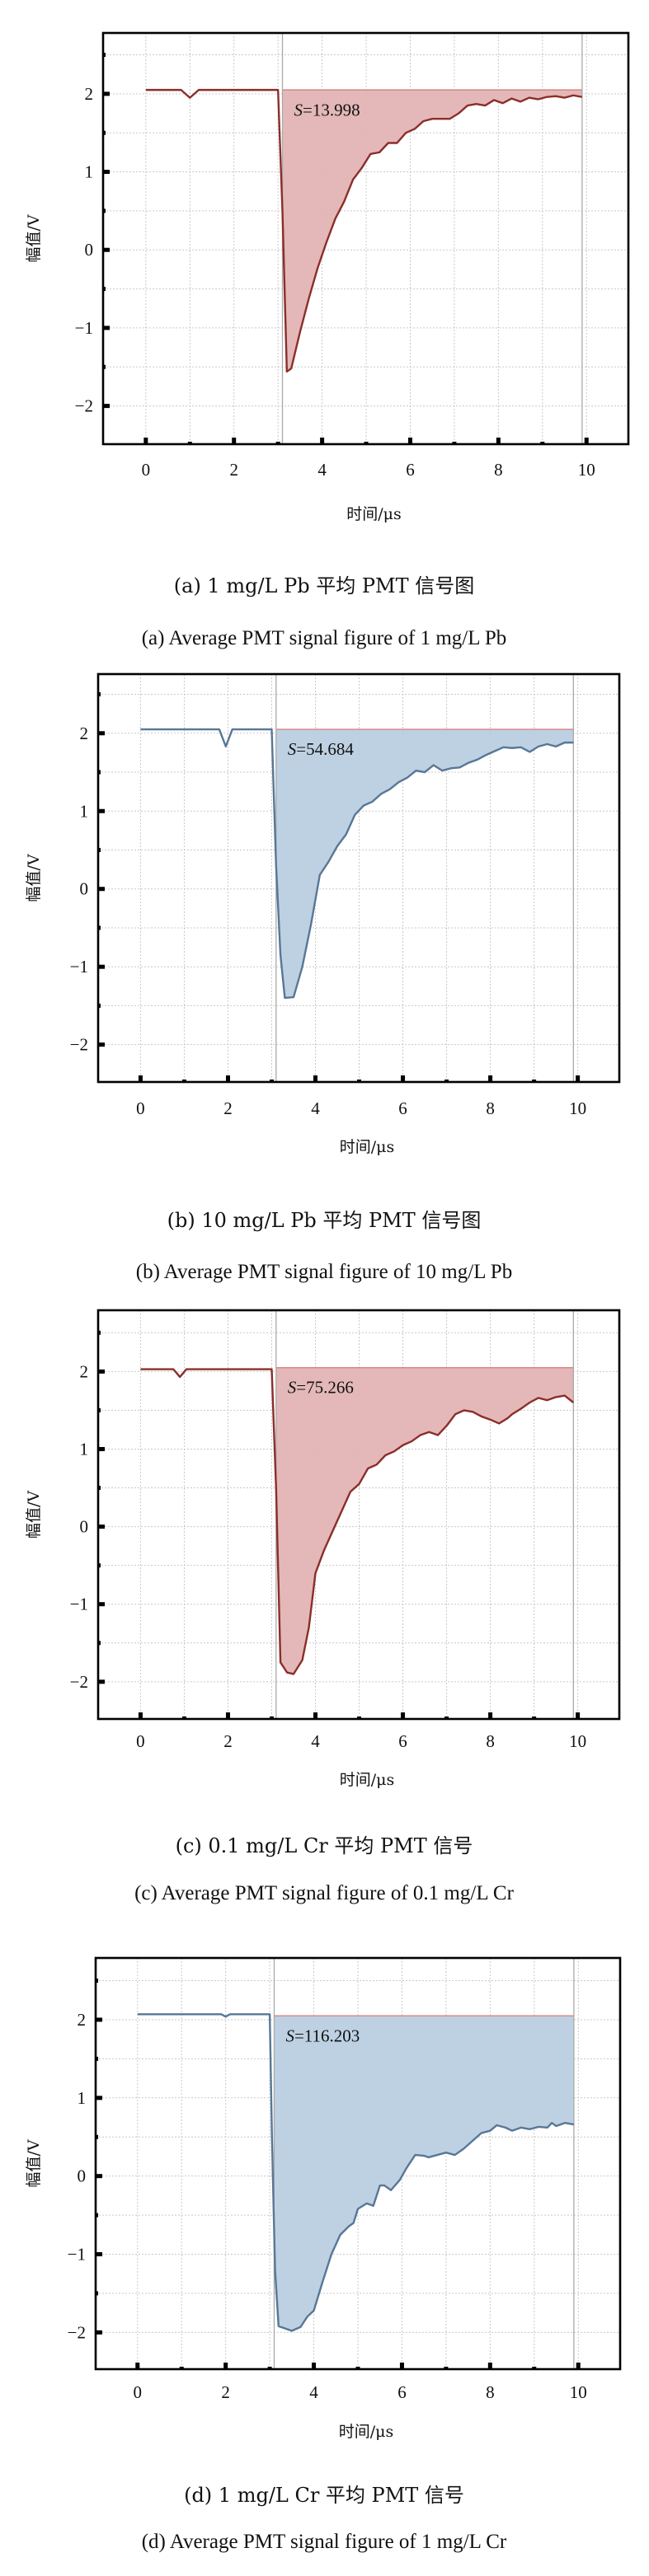 The image size is (649, 2576). Describe the element at coordinates (324, 1845) in the screenshot. I see `caption-chinese: (c) 0.1 mg/L Cr 平均 PMT 信号` at that location.